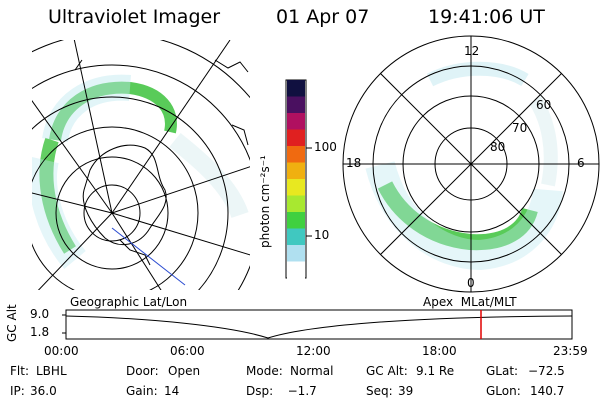  I want to click on door-label: Door:, so click(142, 371).